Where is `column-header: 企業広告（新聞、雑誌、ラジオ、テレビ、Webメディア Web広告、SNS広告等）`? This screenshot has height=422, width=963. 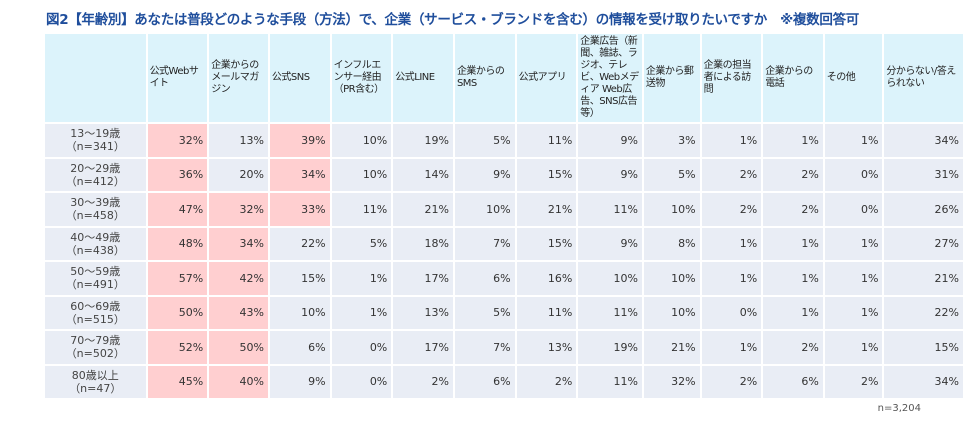 column-header: 企業広告（新聞、雑誌、ラジオ、テレビ、Webメディア Web広告、SNS広告等） is located at coordinates (610, 78).